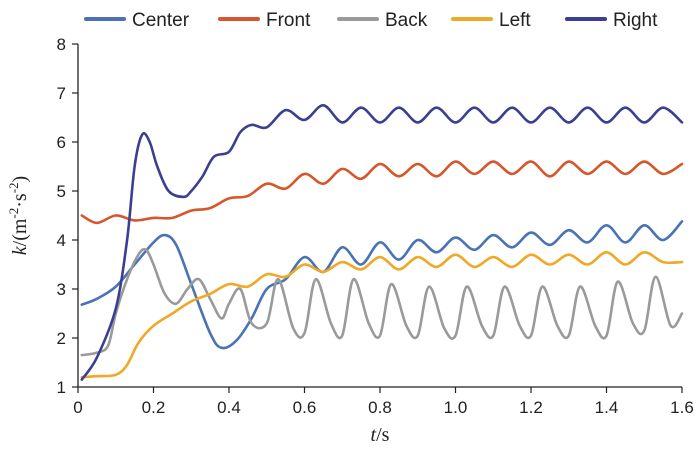 This screenshot has height=454, width=700. What do you see at coordinates (77, 407) in the screenshot?
I see `x-tick-label: 0` at bounding box center [77, 407].